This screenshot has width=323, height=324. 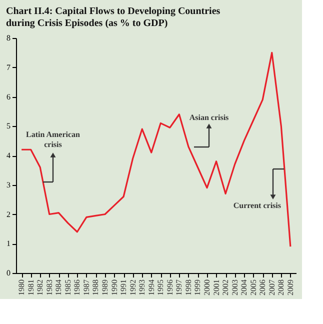 I want to click on x-tick-label: 1987, so click(x=86, y=288).